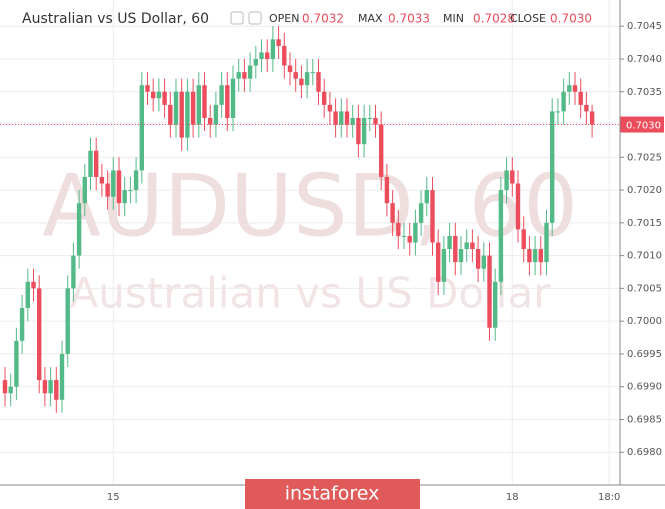  I want to click on legend-value: 0.7032, so click(323, 19).